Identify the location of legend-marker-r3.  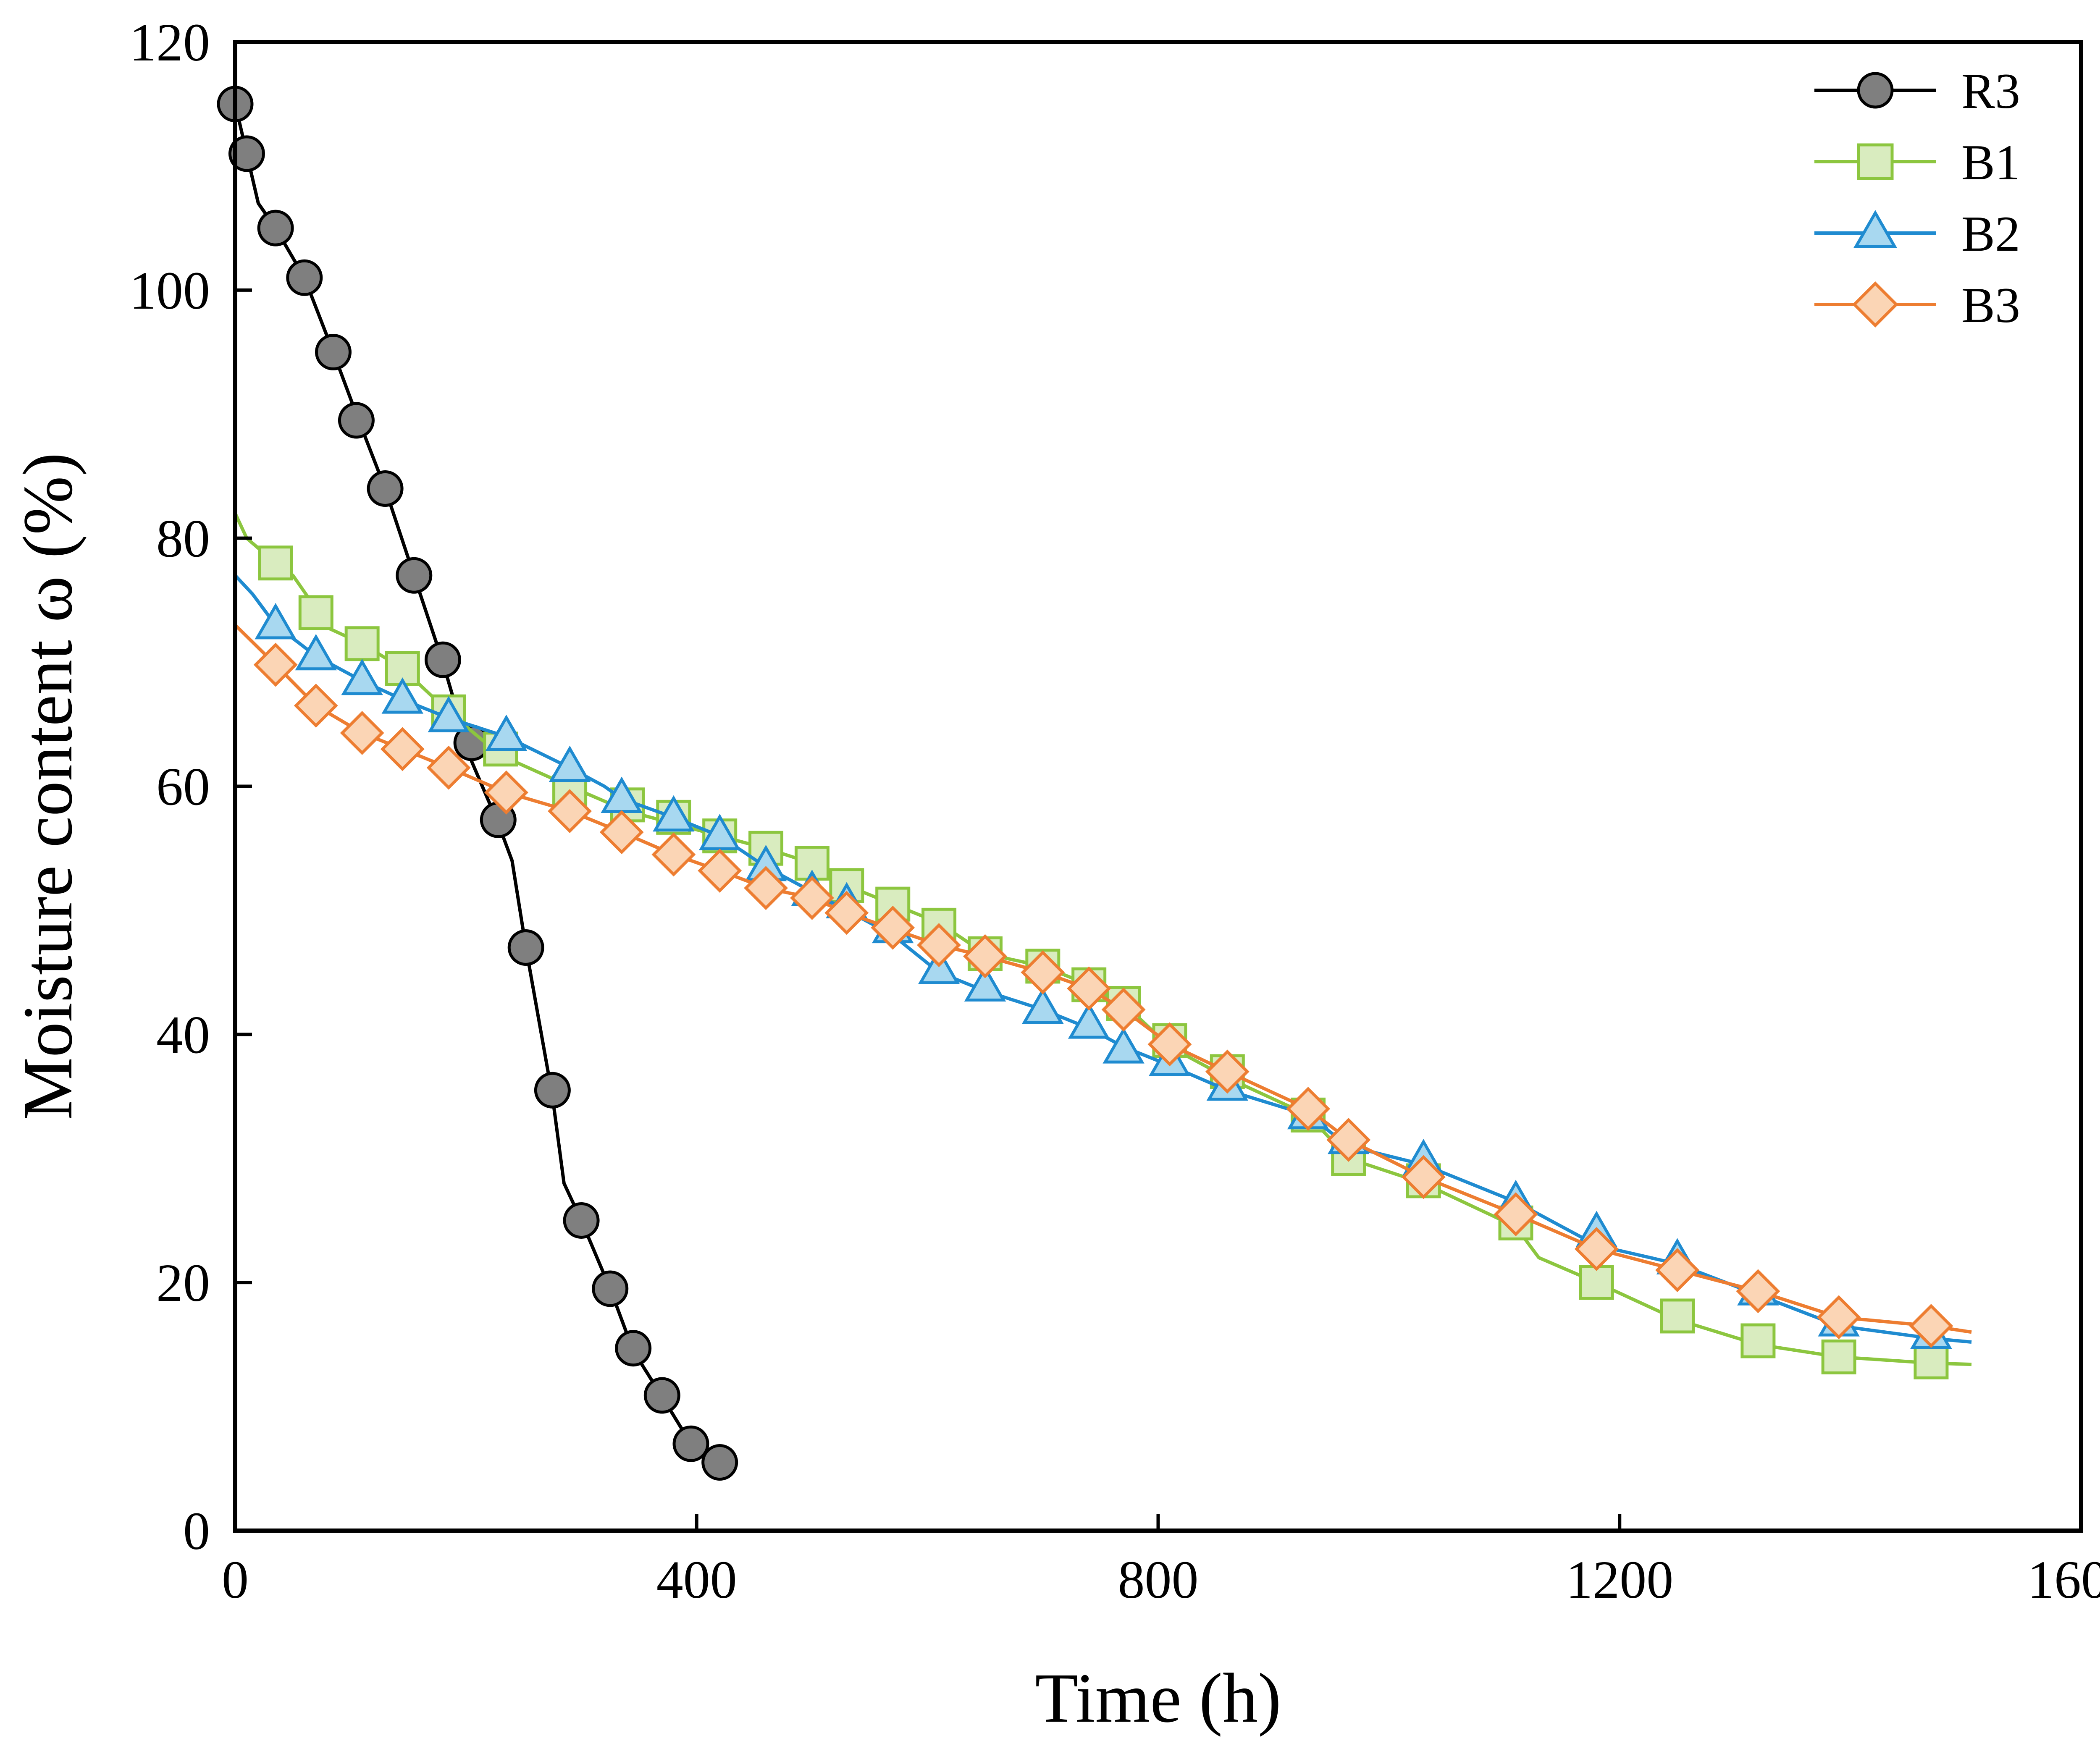
(1875, 90).